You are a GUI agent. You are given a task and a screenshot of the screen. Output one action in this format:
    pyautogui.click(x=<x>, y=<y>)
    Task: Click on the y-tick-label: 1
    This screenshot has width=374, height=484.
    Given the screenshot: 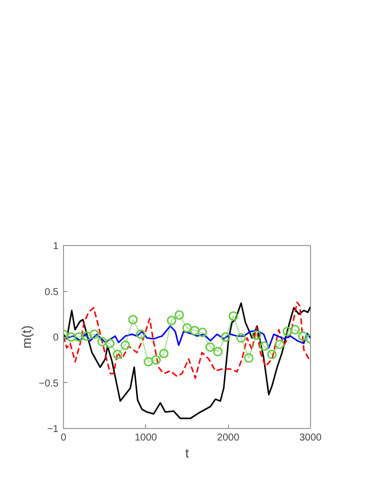 What is the action you would take?
    pyautogui.click(x=55, y=246)
    